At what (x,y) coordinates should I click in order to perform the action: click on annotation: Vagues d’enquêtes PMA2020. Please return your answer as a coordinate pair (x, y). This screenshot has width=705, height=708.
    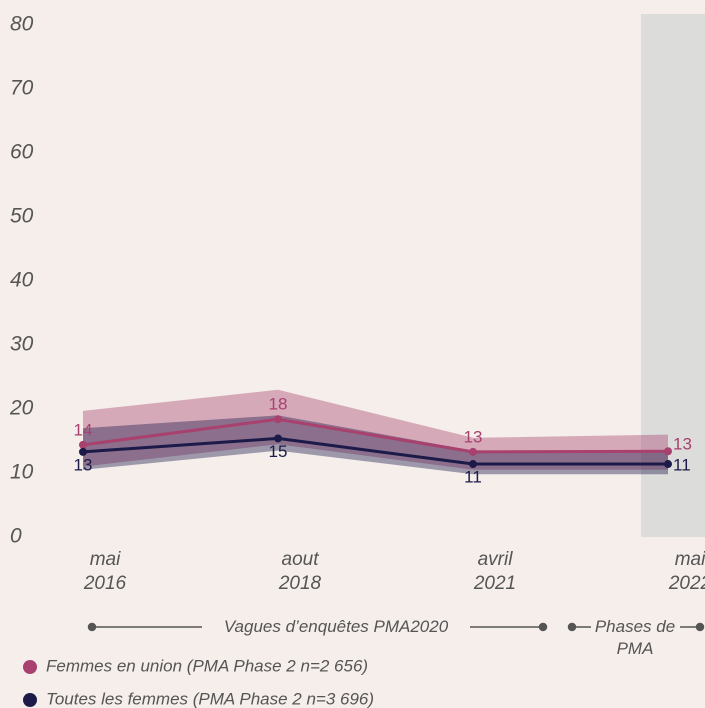
    Looking at the image, I should click on (336, 626).